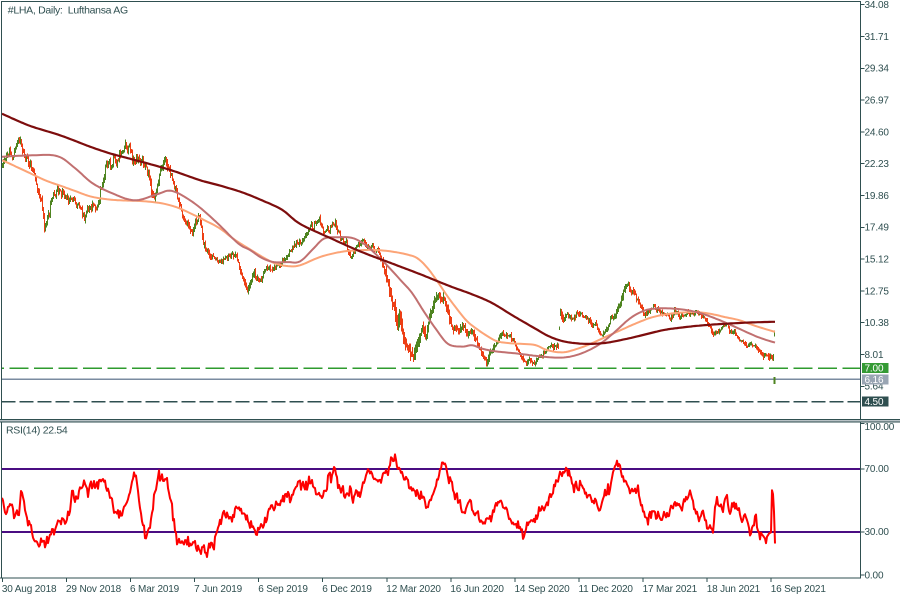  What do you see at coordinates (877, 228) in the screenshot?
I see `svg-text: 17.49` at bounding box center [877, 228].